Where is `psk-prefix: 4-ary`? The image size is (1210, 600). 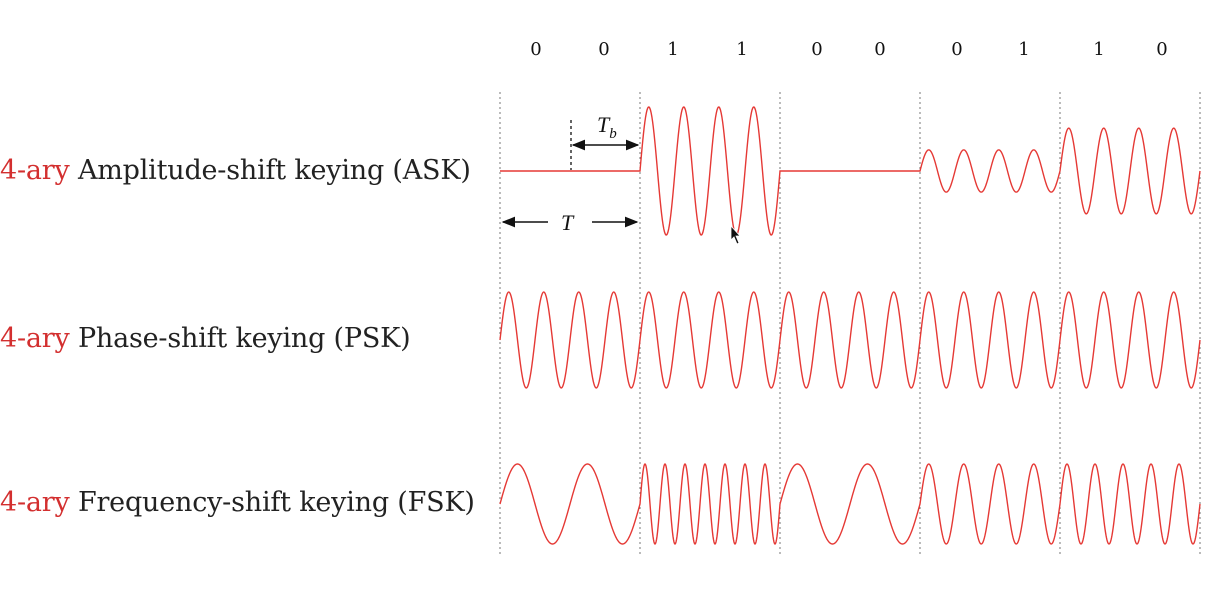 psk-prefix: 4-ary is located at coordinates (35, 338).